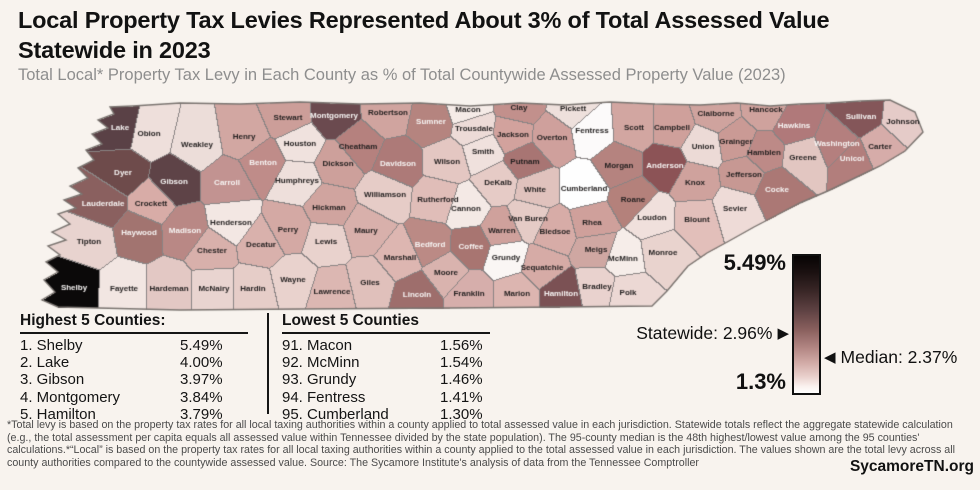 This screenshot has height=490, width=980. I want to click on county-value: 1.41%, so click(461, 397).